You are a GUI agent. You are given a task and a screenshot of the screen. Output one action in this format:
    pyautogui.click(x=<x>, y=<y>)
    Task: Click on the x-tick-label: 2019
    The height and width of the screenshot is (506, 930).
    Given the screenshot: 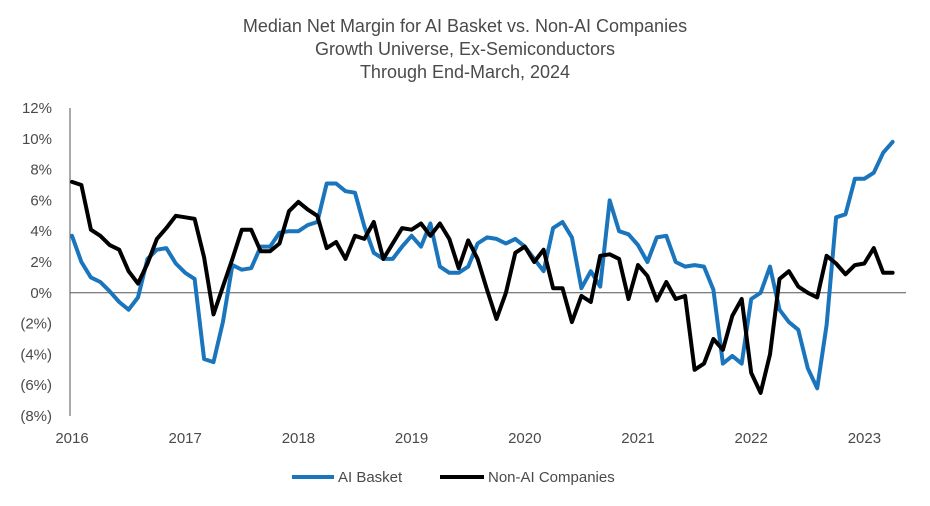 What is the action you would take?
    pyautogui.click(x=411, y=438)
    